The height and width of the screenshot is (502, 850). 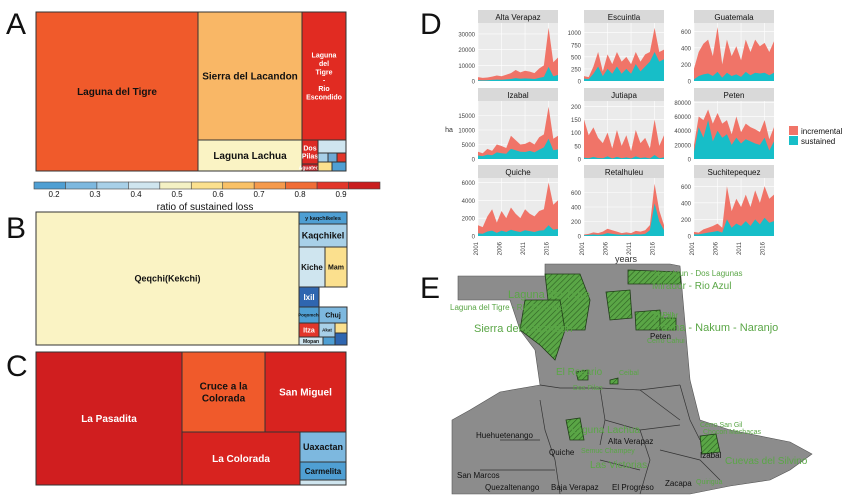 What do you see at coordinates (205, 207) in the screenshot?
I see `legend-title: ratio of sustained loss` at bounding box center [205, 207].